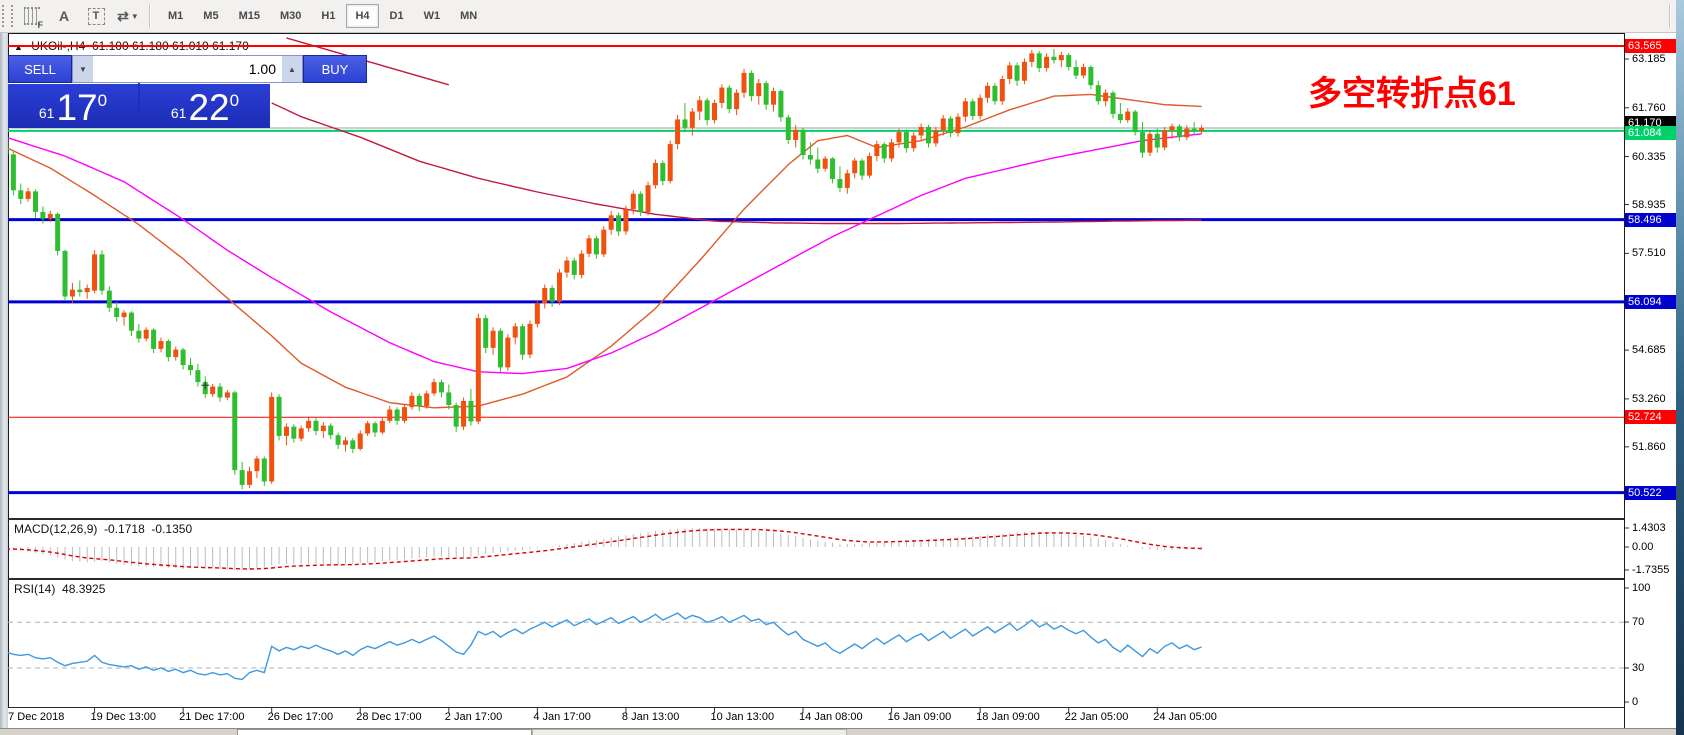 The height and width of the screenshot is (735, 1684). What do you see at coordinates (1635, 702) in the screenshot?
I see `rsi-axis-label: 0` at bounding box center [1635, 702].